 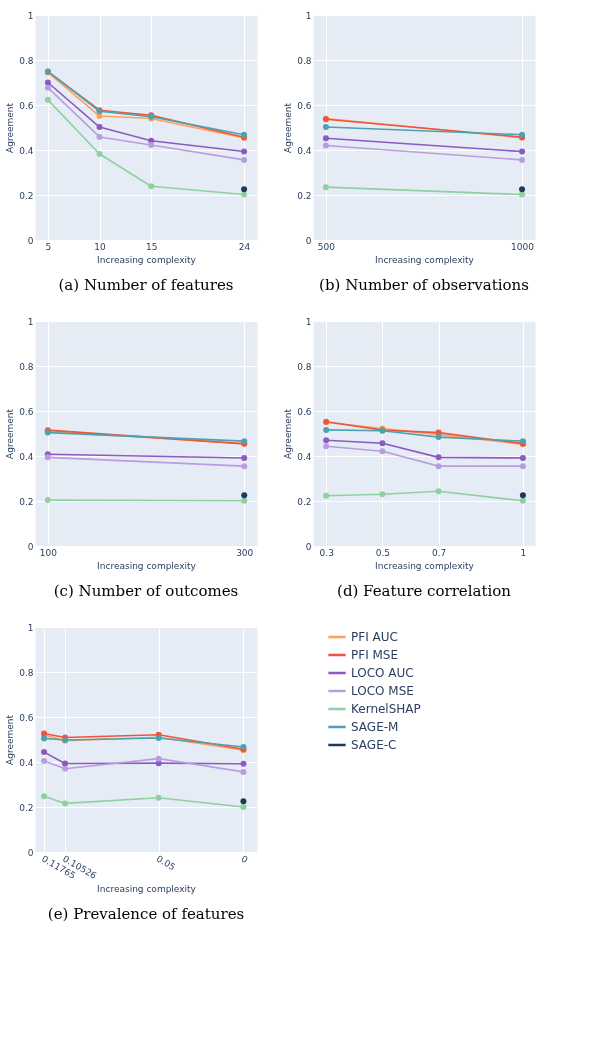 I want to click on x-tick-label: 24, so click(x=244, y=246).